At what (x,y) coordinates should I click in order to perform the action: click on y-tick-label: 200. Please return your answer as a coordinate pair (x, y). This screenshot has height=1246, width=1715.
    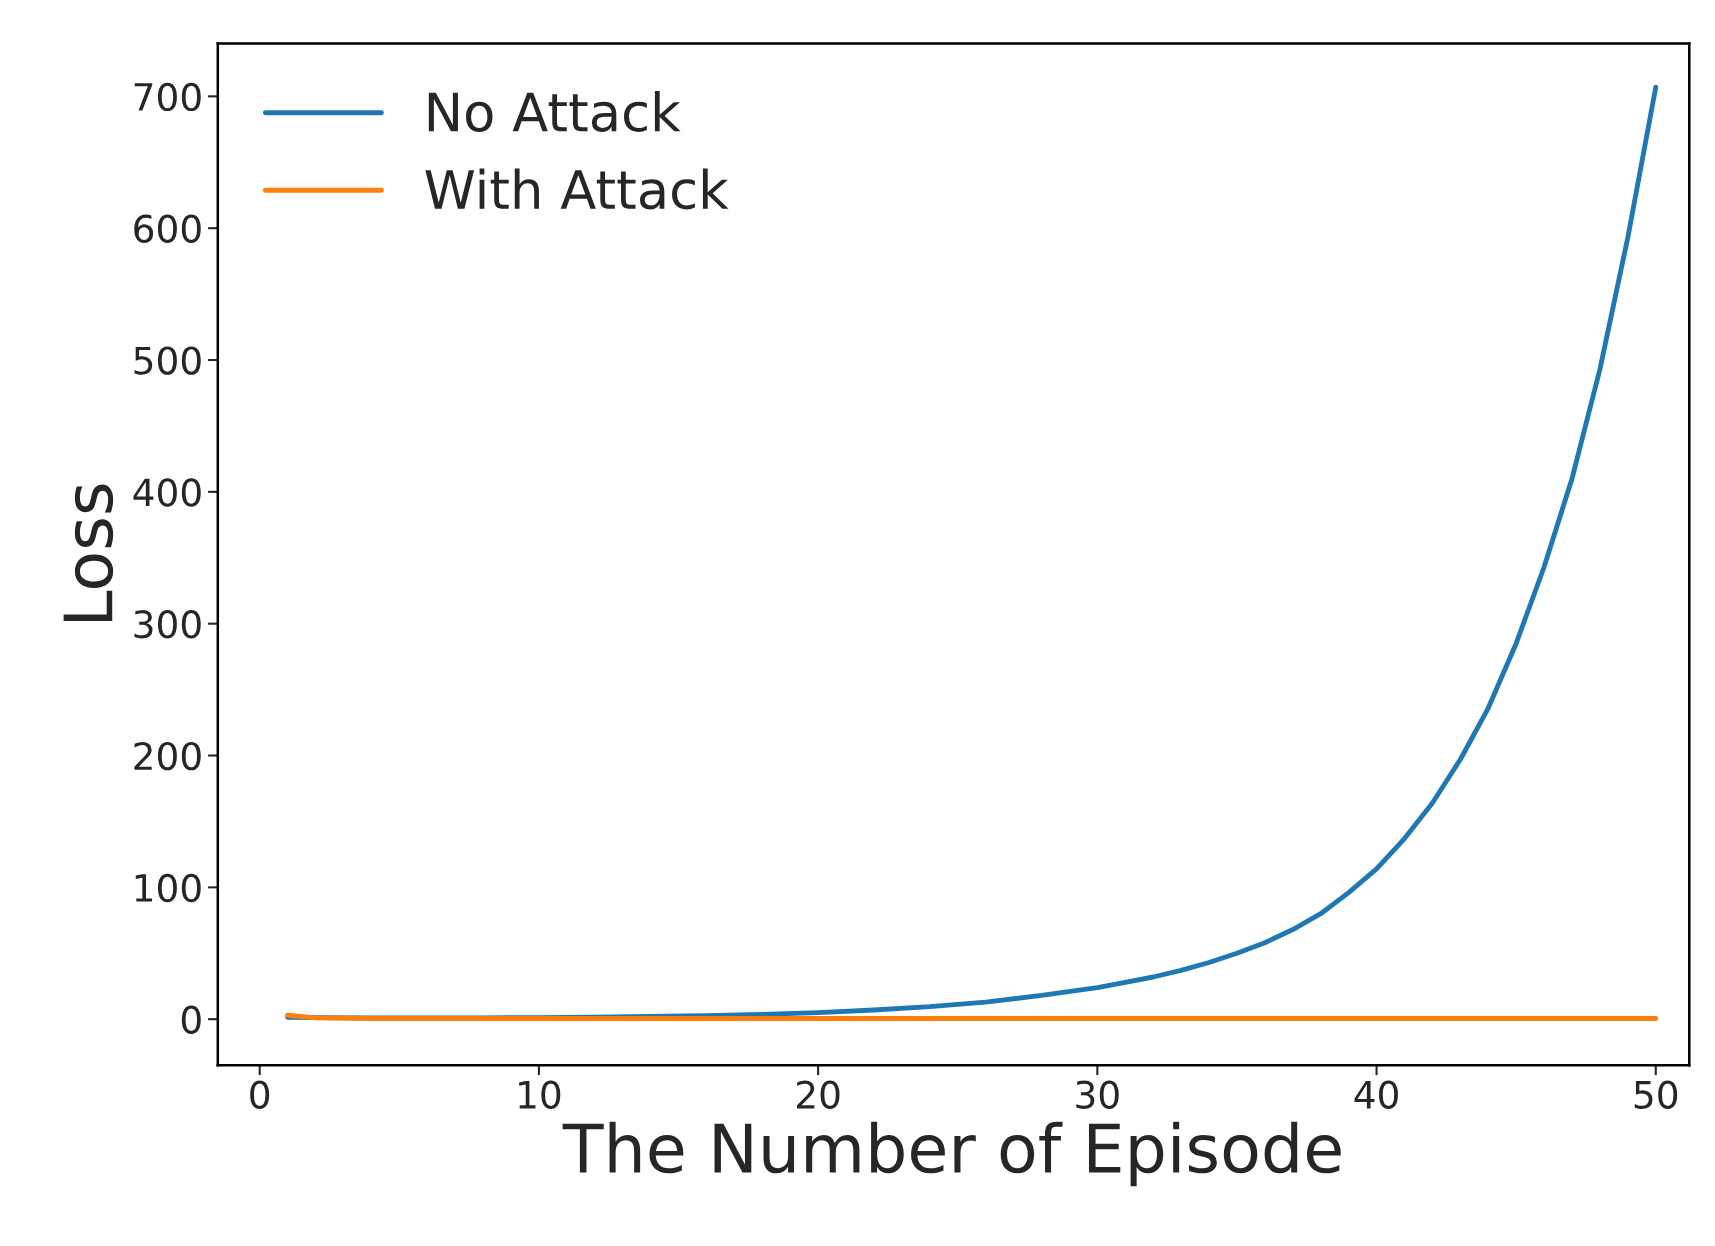
    Looking at the image, I should click on (167, 756).